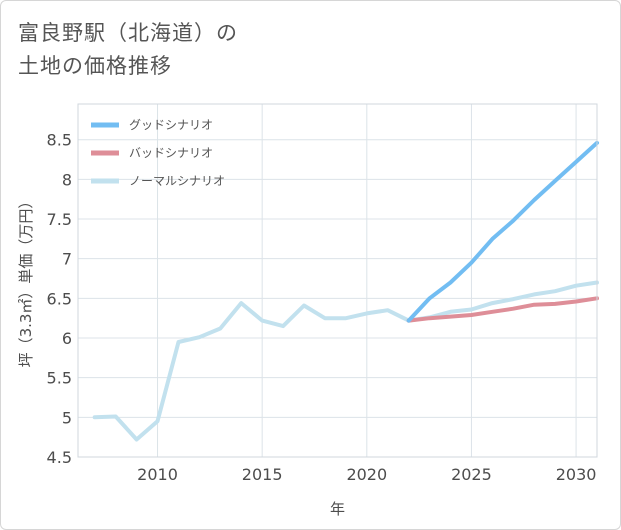  What do you see at coordinates (59, 457) in the screenshot?
I see `y-tick-label: 4.5` at bounding box center [59, 457].